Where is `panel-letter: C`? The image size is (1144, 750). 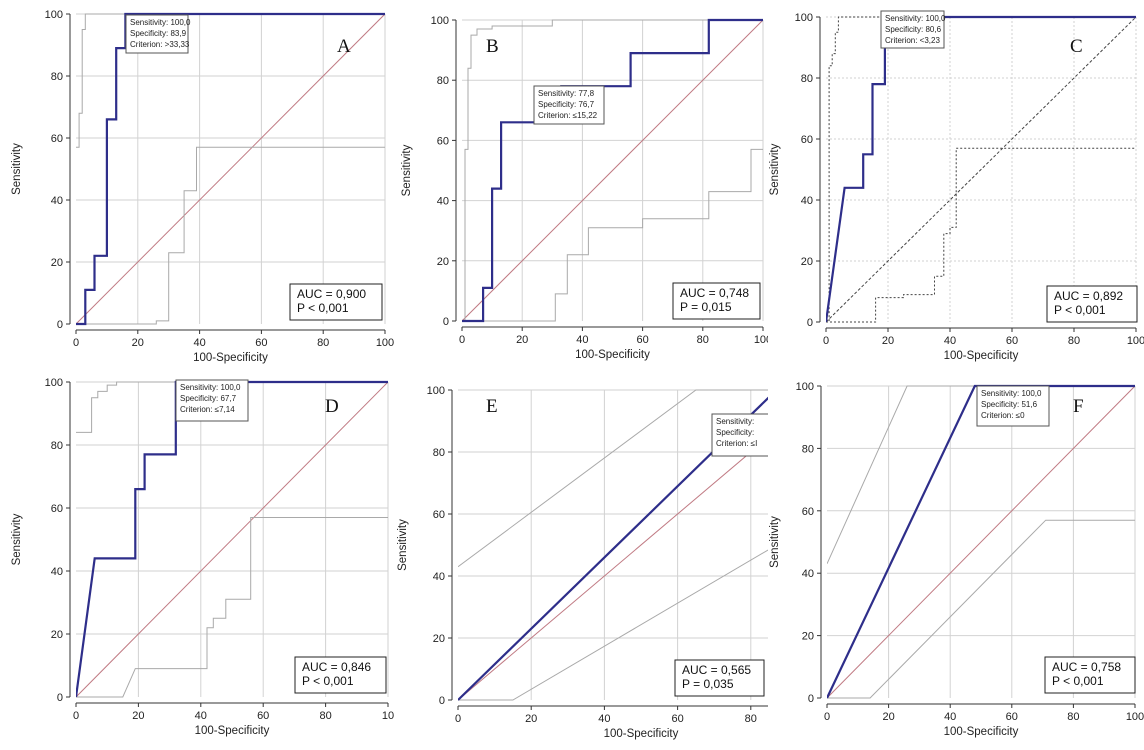 panel-letter: C is located at coordinates (1076, 46).